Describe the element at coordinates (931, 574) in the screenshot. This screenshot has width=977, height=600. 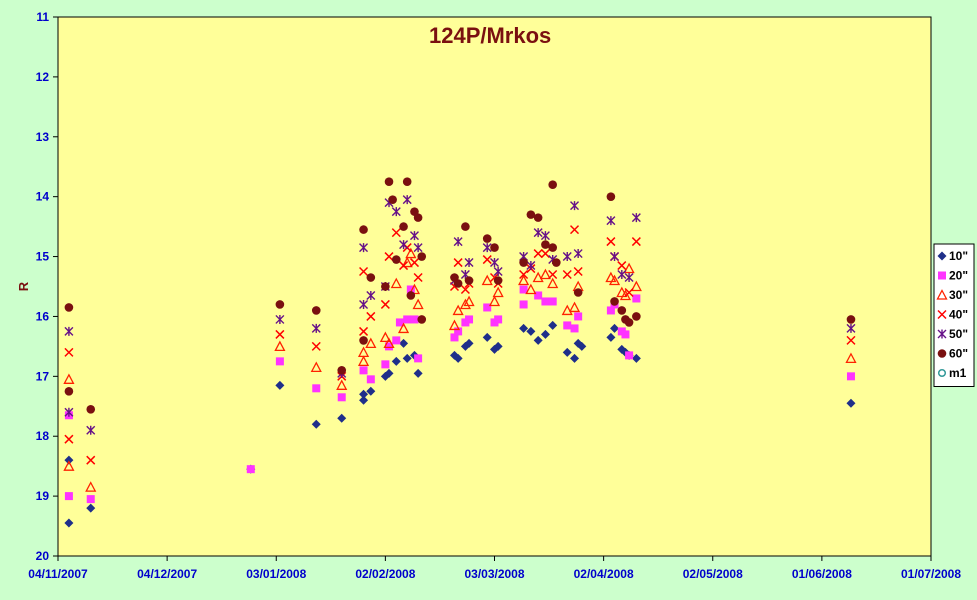
I see `x-tick-label: 01/07/2008` at that location.